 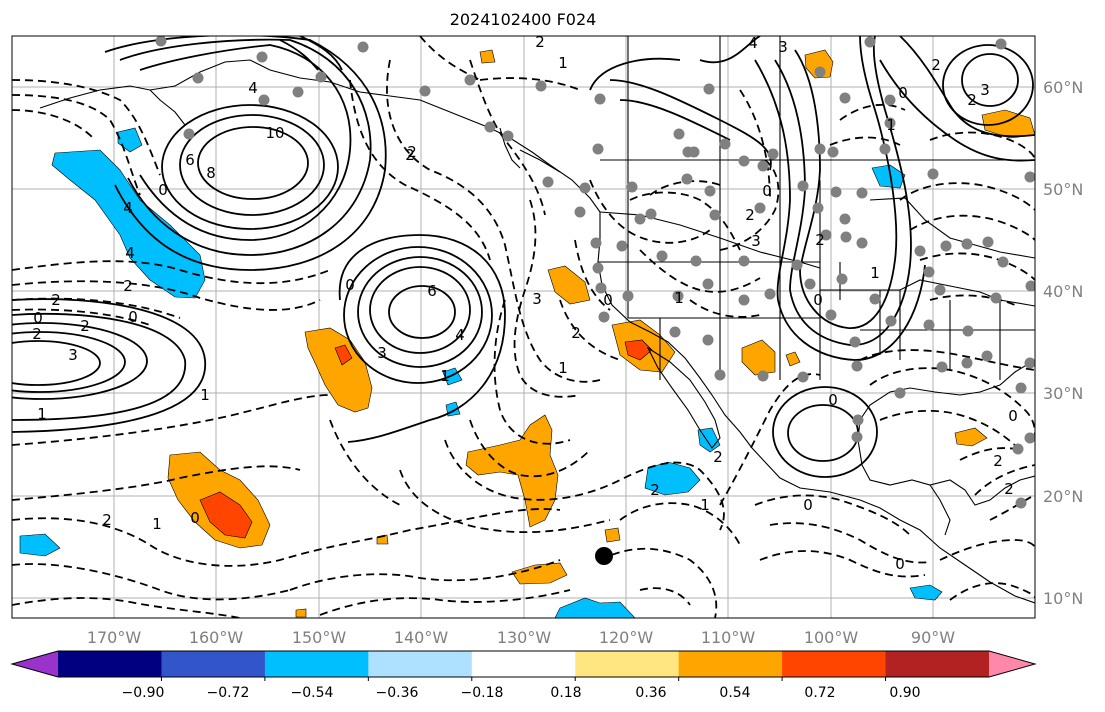 What do you see at coordinates (933, 637) in the screenshot?
I see `longitude-label: 90°W` at bounding box center [933, 637].